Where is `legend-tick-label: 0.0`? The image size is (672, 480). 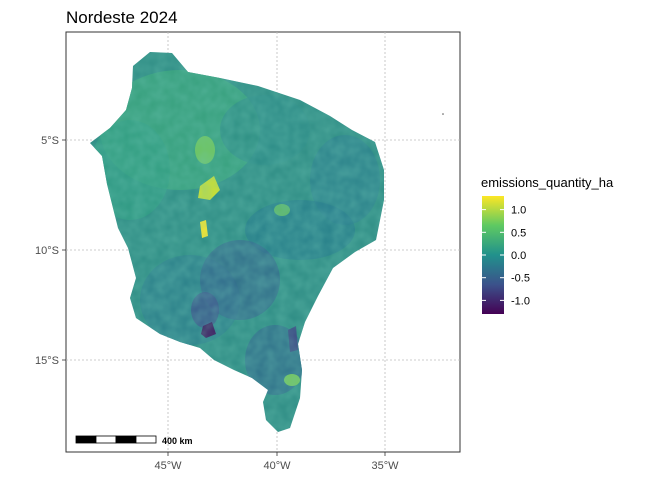 legend-tick-label: 0.0 is located at coordinates (518, 256).